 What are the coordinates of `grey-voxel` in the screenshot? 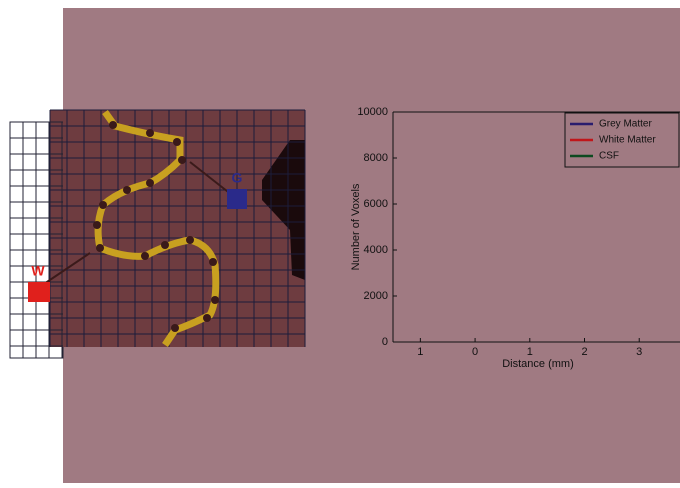 It's located at (237, 199).